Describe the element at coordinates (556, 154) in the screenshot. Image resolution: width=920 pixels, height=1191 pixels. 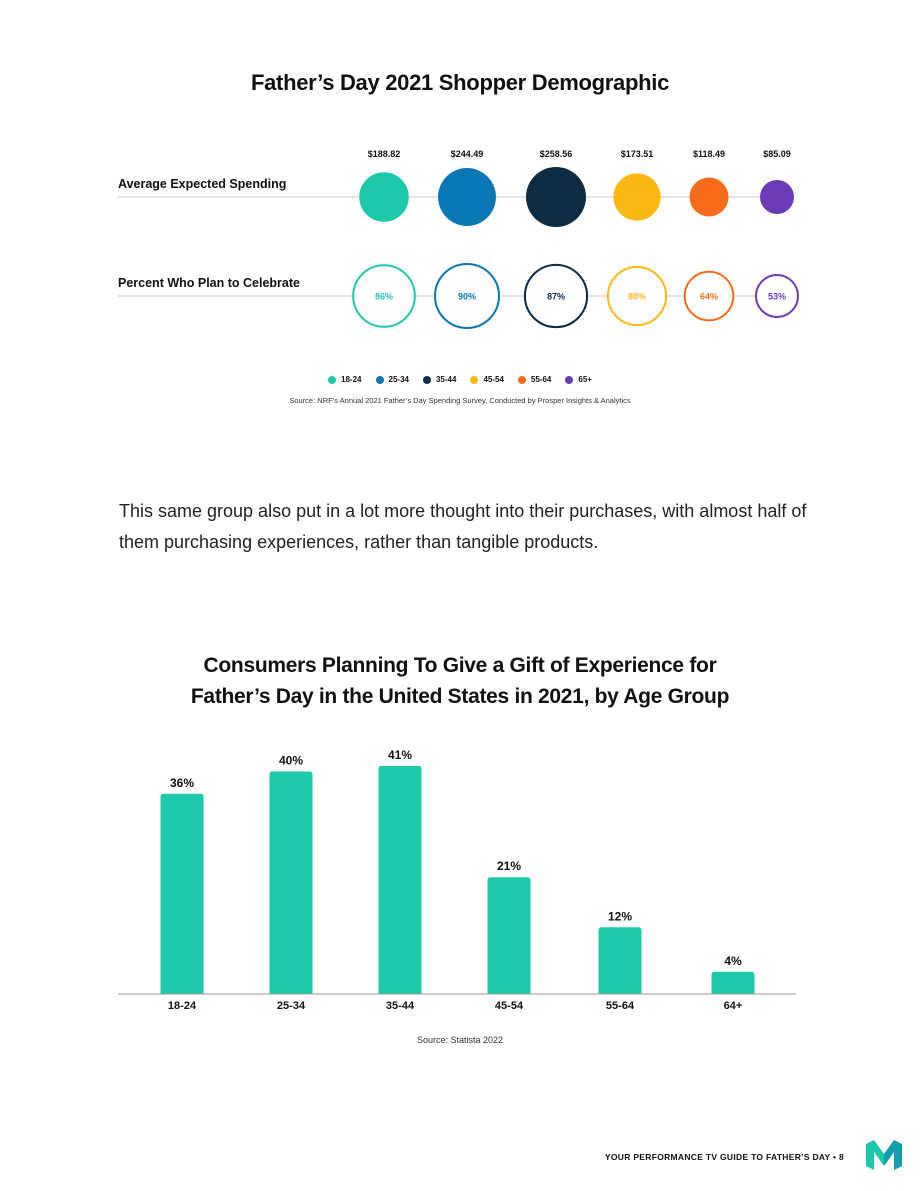
I see `spending-value-label-35-44: $258.56` at that location.